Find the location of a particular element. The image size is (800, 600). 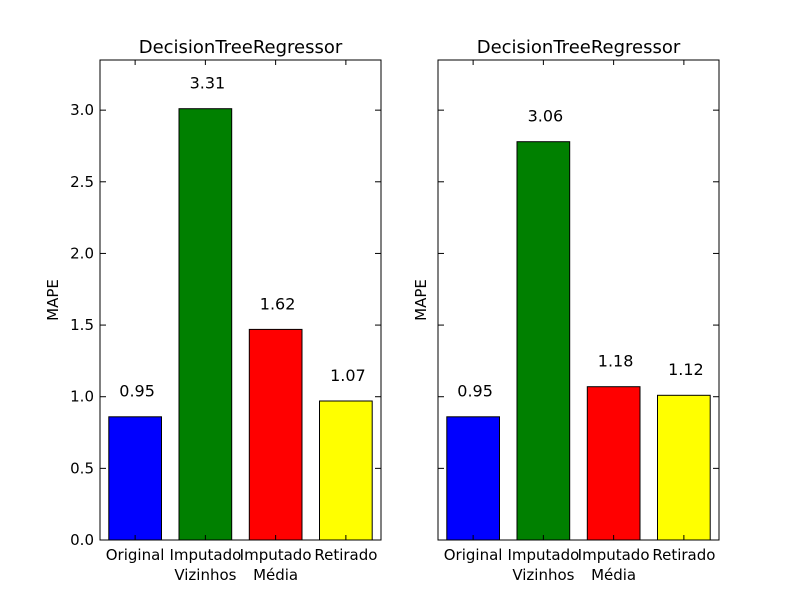

data-label: 3.31 is located at coordinates (208, 83).